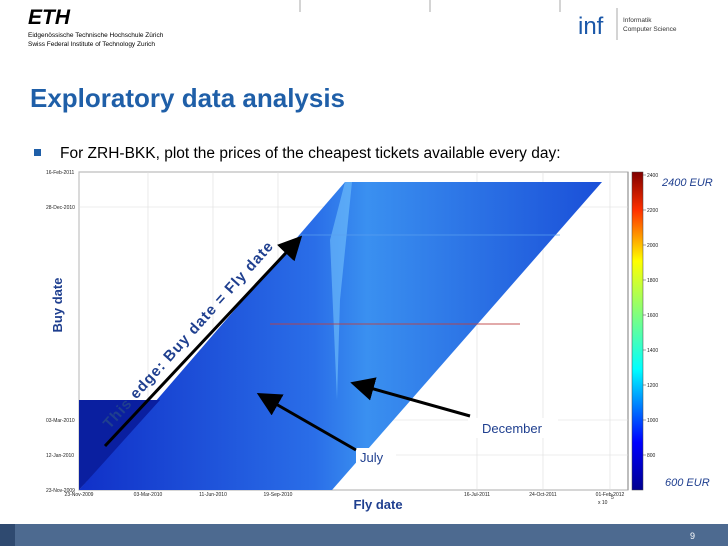  I want to click on y-tick-label: 03-Mar-2010, so click(60, 421).